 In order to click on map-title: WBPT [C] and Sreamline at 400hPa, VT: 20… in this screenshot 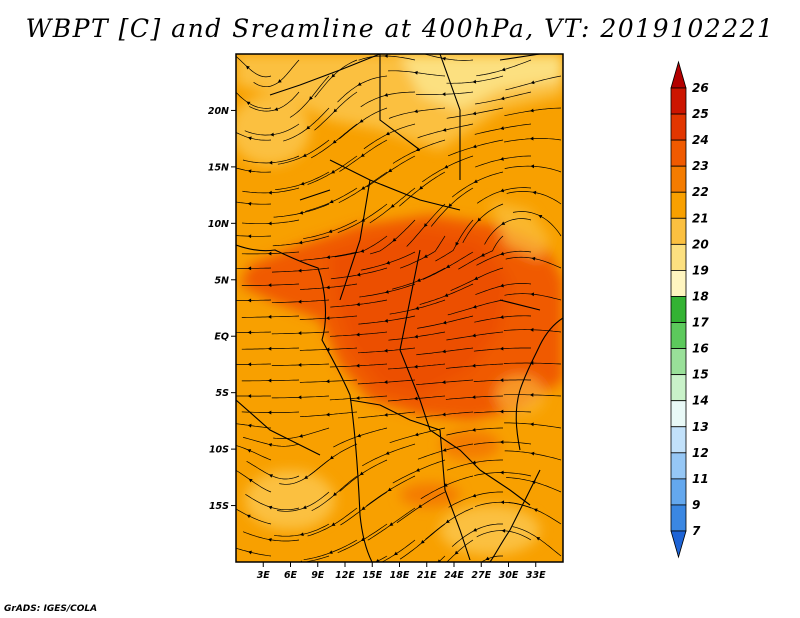, I will do `click(400, 28)`.